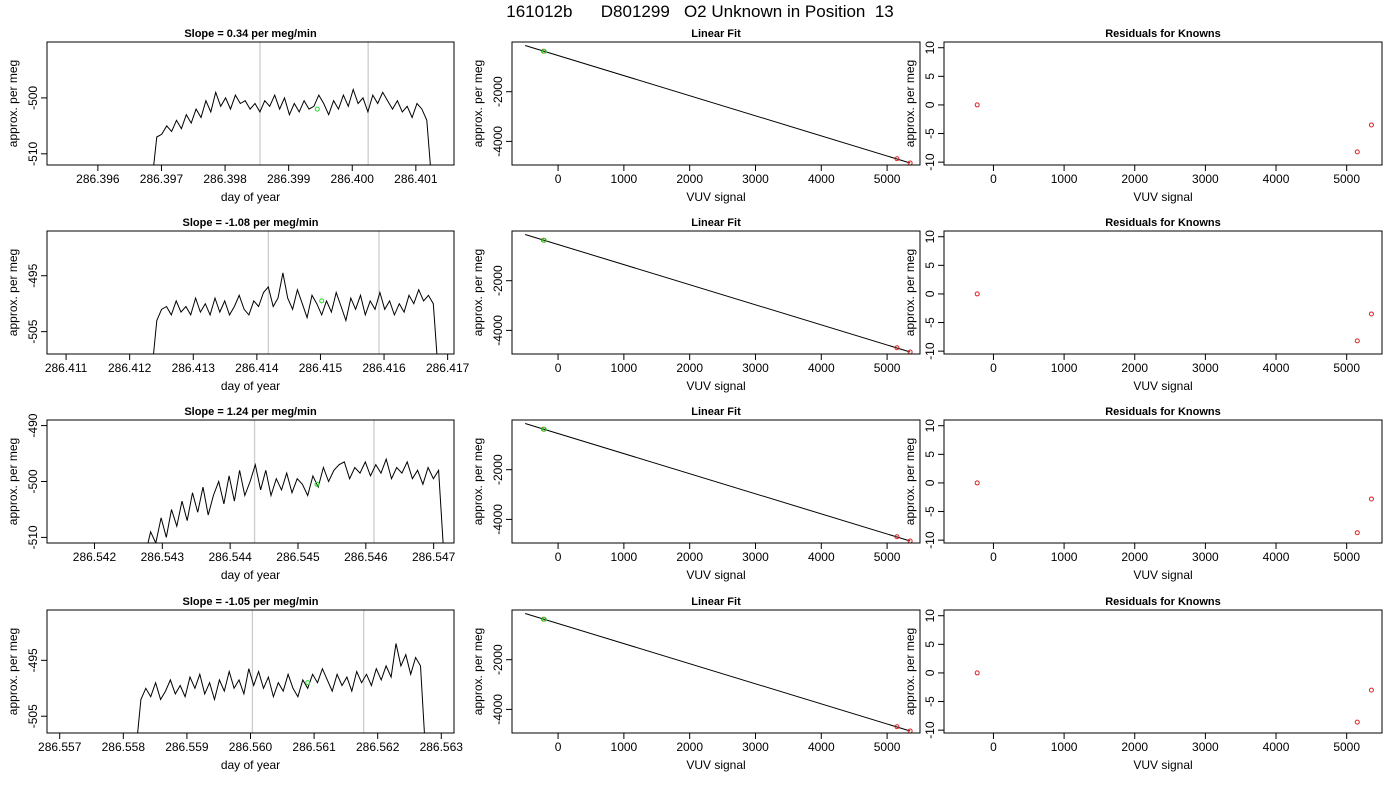  I want to click on mean-point, so click(317, 484).